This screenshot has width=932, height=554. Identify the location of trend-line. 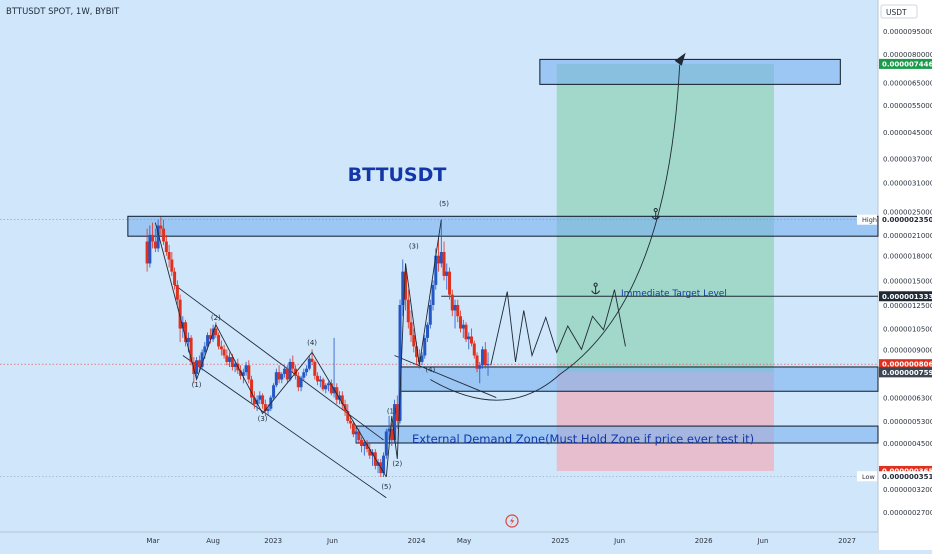
(284, 427).